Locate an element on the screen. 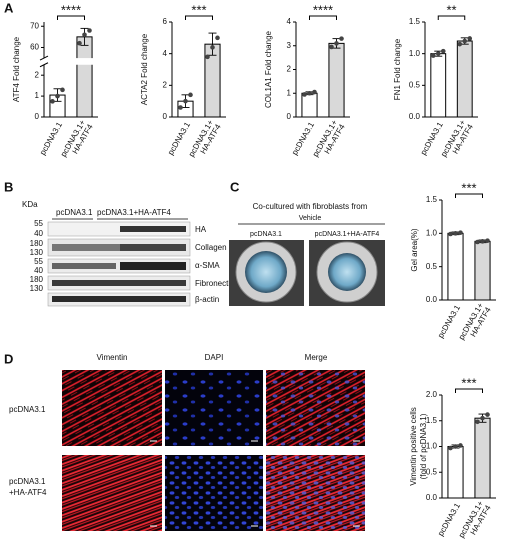  scale-bars is located at coordinates (255, 483).